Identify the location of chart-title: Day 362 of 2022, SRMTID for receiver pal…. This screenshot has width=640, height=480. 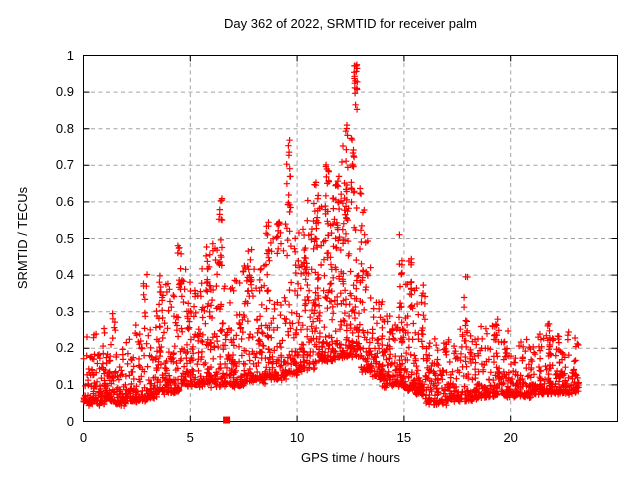
(350, 23).